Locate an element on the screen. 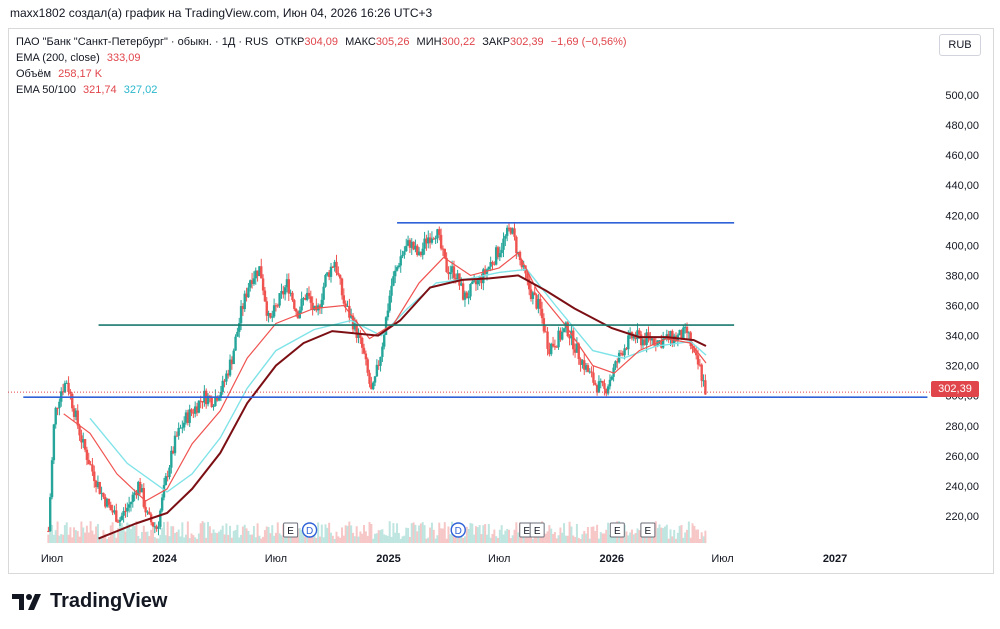 The image size is (1000, 629). tradingview-brand: TradingView is located at coordinates (89, 601).